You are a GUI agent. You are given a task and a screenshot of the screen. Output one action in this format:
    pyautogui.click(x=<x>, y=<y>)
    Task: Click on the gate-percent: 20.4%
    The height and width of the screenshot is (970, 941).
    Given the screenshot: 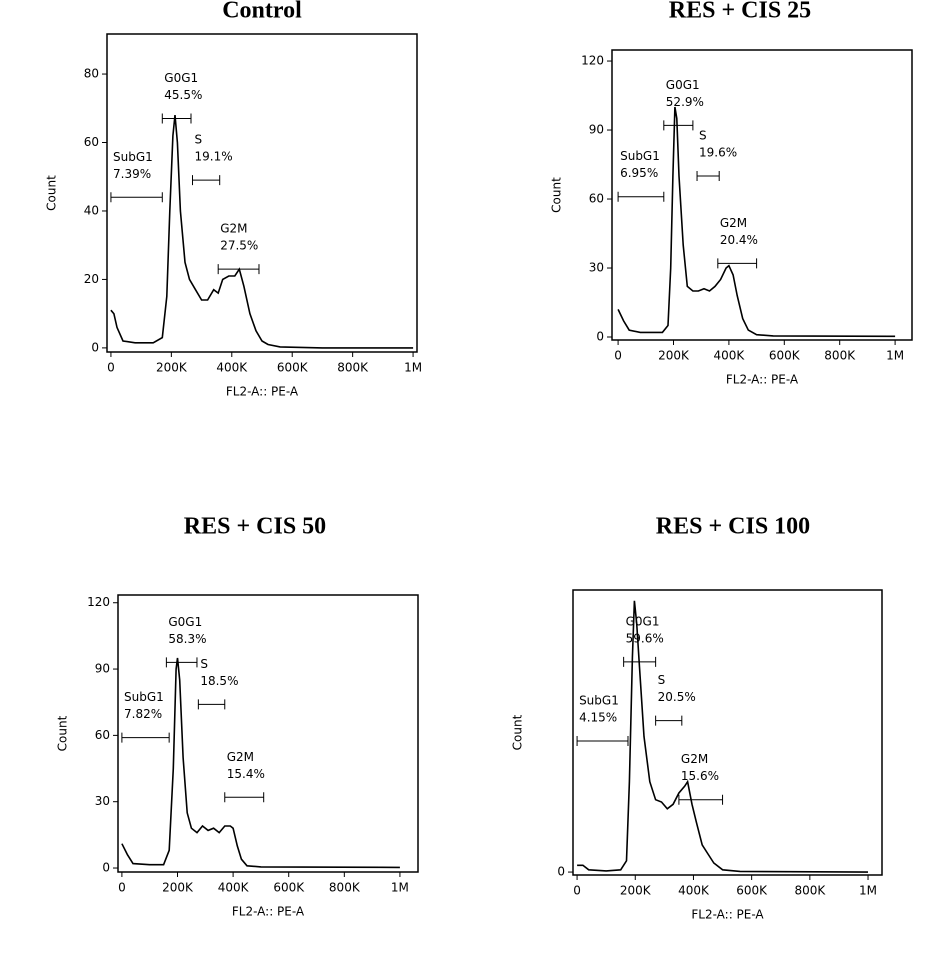 What is the action you would take?
    pyautogui.click(x=739, y=240)
    